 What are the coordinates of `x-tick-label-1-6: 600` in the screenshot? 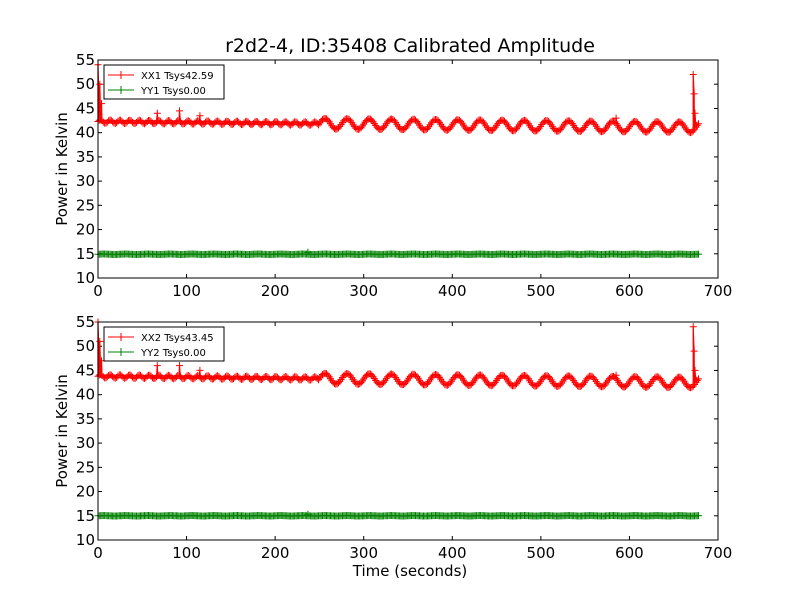 It's located at (629, 553).